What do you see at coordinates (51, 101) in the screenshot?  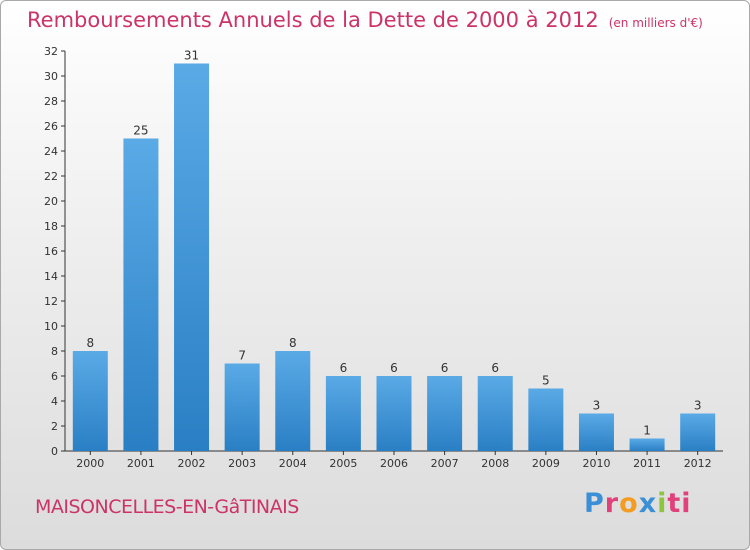 I see `y-tick-label: 28` at bounding box center [51, 101].